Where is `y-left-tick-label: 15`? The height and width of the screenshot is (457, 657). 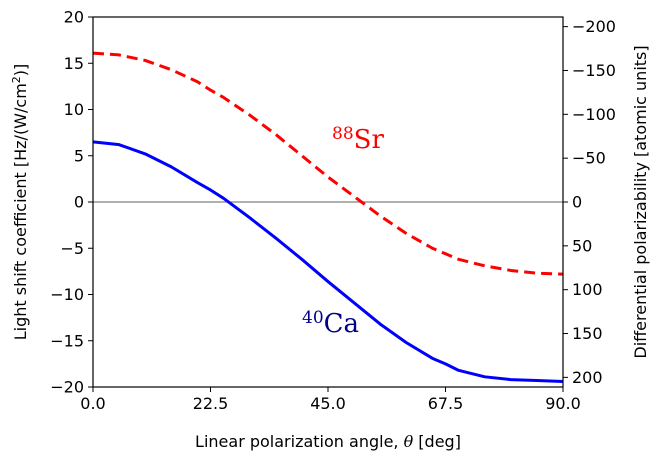 y-left-tick-label: 15 is located at coordinates (74, 63).